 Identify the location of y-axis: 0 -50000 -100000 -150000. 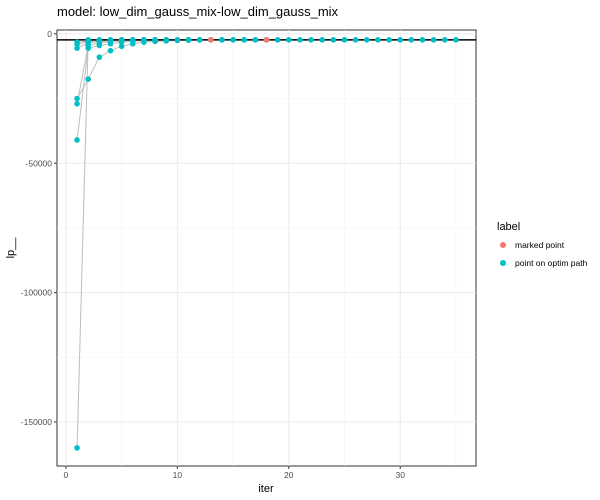
(39, 228).